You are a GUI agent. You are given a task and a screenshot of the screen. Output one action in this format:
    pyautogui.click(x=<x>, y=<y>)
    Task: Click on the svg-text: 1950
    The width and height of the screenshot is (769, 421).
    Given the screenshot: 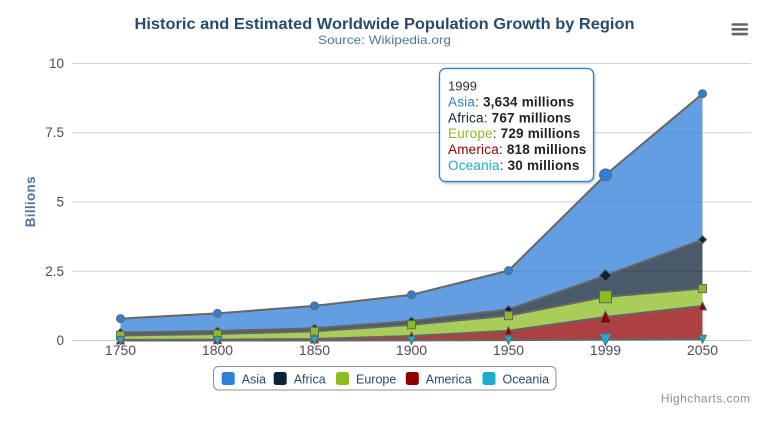 What is the action you would take?
    pyautogui.click(x=508, y=350)
    